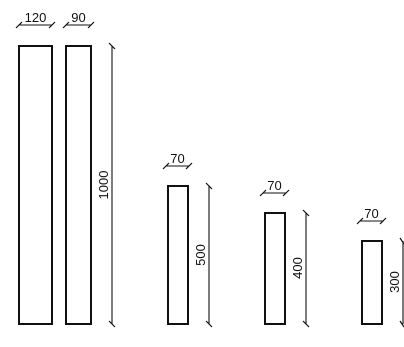 The height and width of the screenshot is (347, 404). Describe the element at coordinates (275, 268) in the screenshot. I see `panel-70x400` at that location.